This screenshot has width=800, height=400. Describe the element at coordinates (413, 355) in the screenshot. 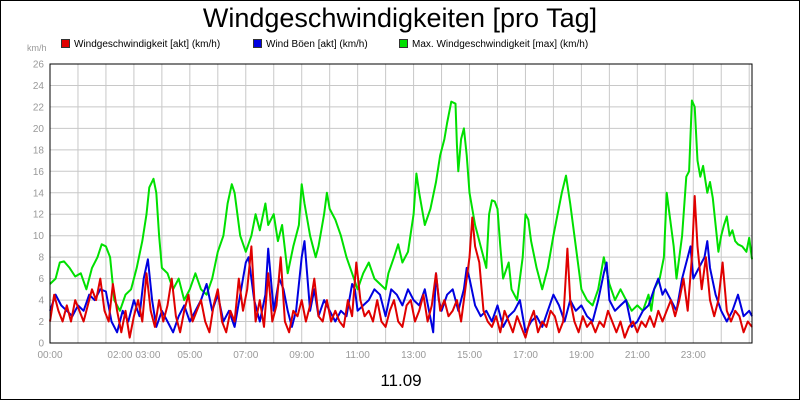

I see `x-tick-label: 13:00` at that location.